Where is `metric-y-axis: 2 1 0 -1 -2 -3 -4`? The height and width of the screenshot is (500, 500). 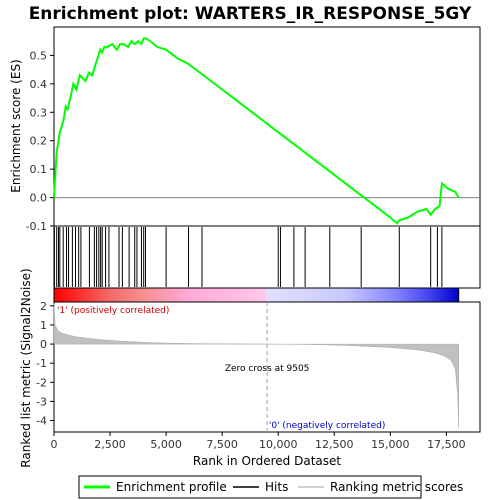
metric-y-axis: 2 1 0 -1 -2 -3 -4 is located at coordinates (45, 364).